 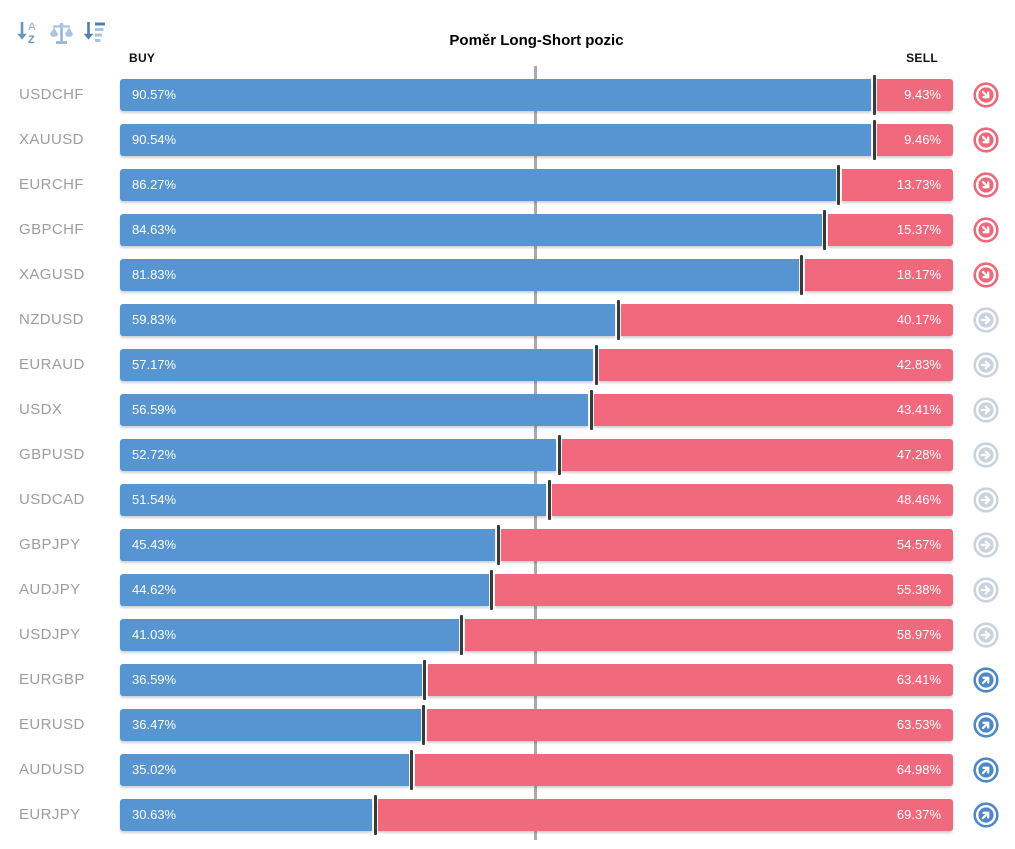 What do you see at coordinates (94, 35) in the screenshot?
I see `sort-amount-icon` at bounding box center [94, 35].